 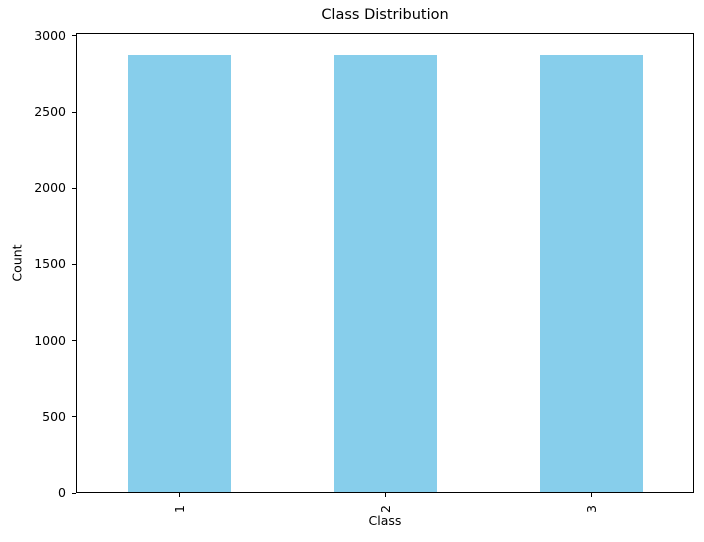 What do you see at coordinates (62, 492) in the screenshot?
I see `y-tick-label: 0` at bounding box center [62, 492].